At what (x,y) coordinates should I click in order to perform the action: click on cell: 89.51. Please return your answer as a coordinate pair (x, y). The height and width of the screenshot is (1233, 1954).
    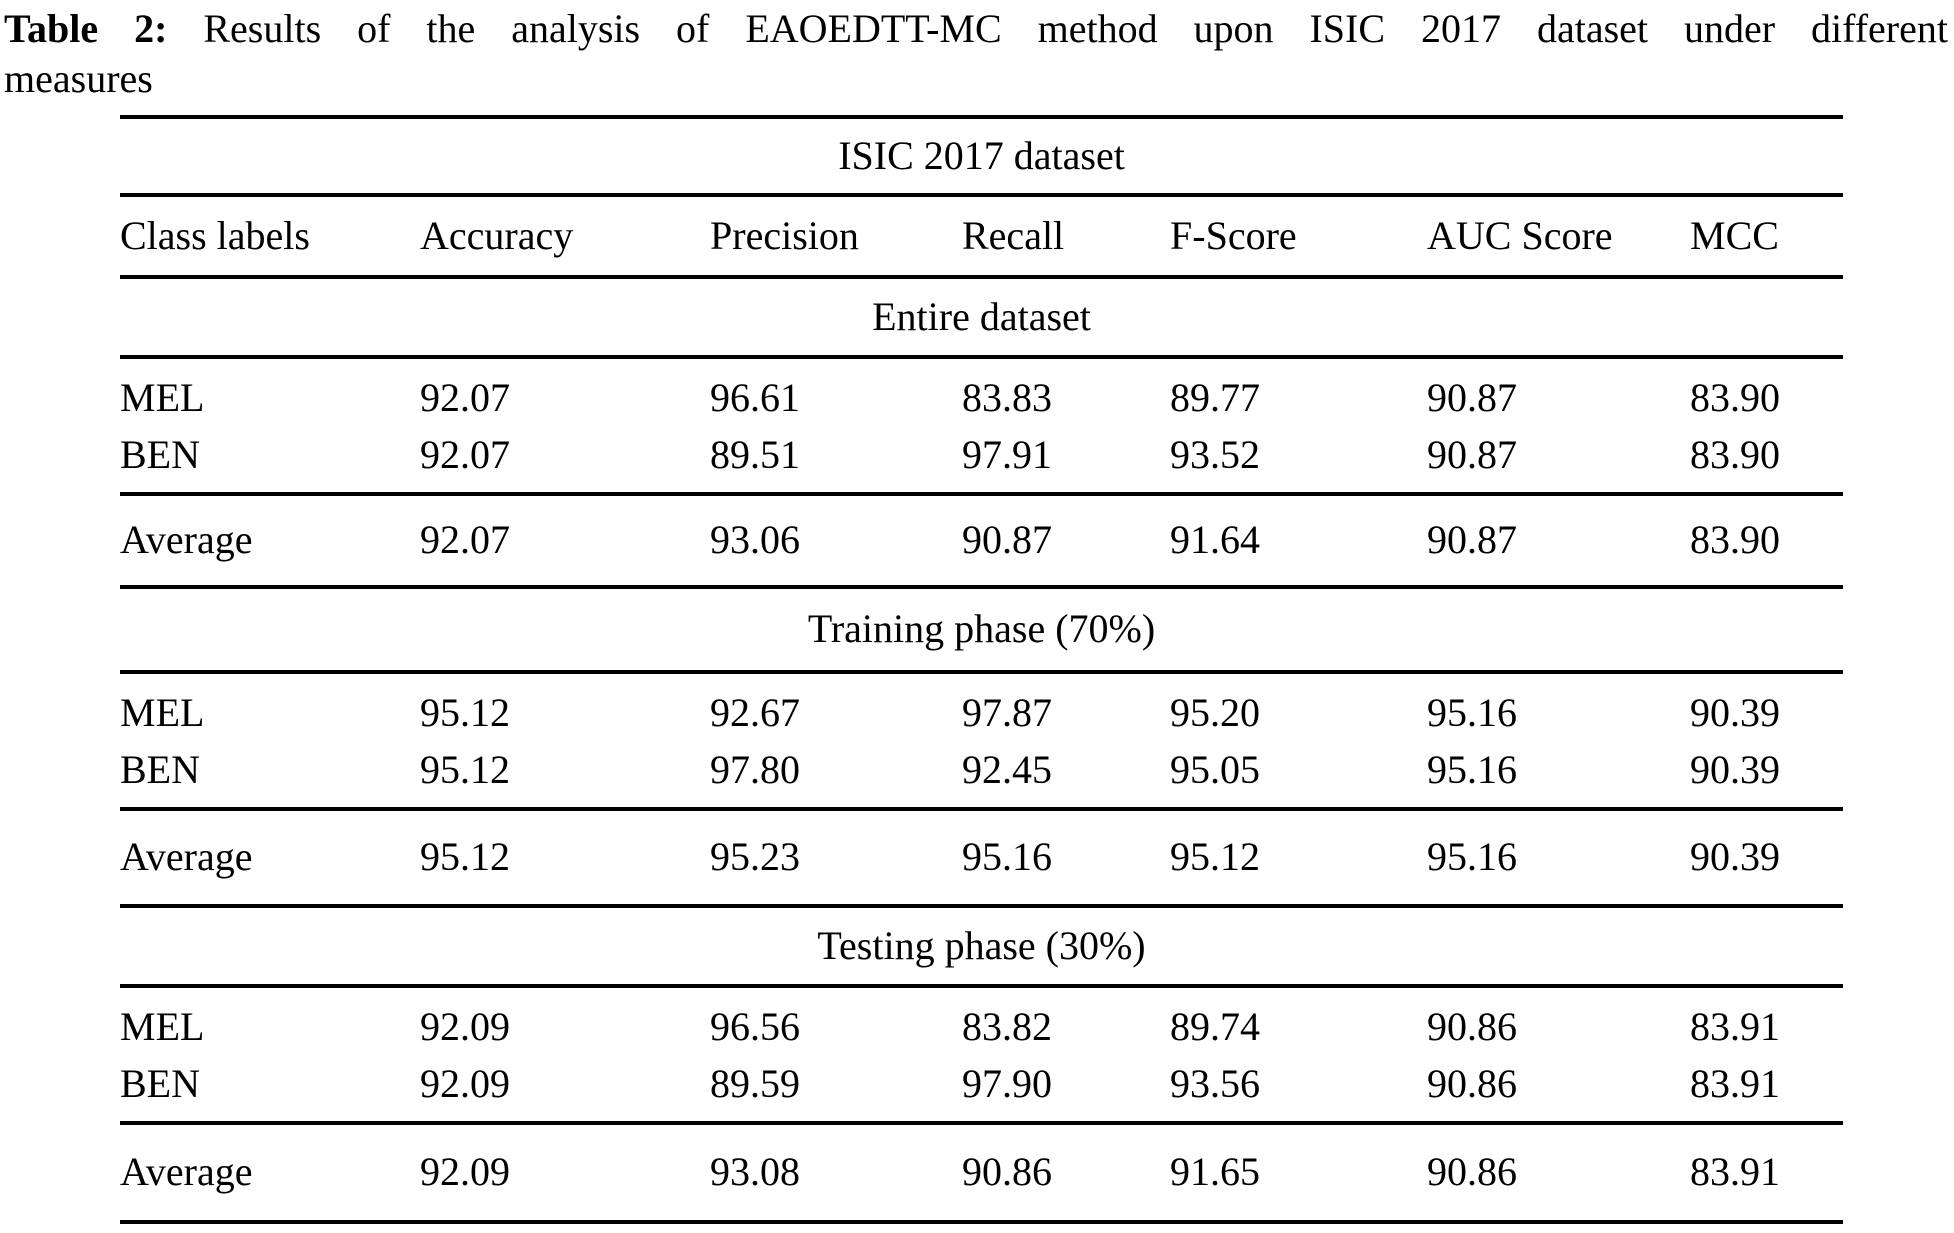
    Looking at the image, I should click on (755, 454).